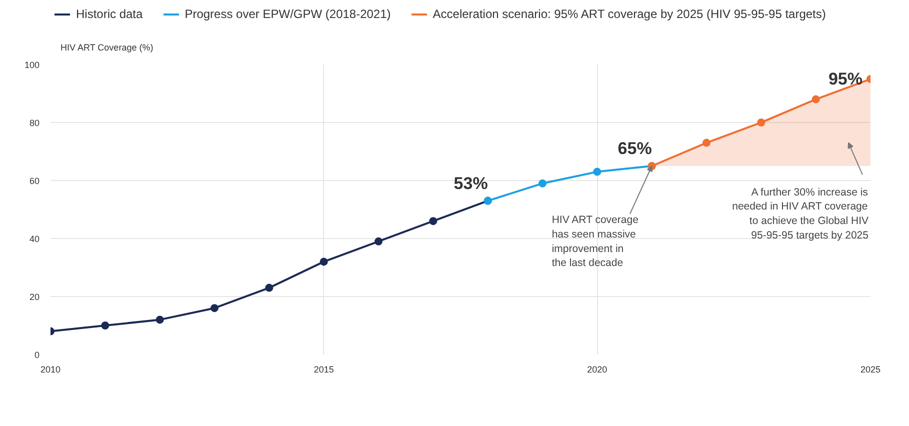 Image resolution: width=909 pixels, height=426 pixels. I want to click on x-tick-label: 2015, so click(324, 369).